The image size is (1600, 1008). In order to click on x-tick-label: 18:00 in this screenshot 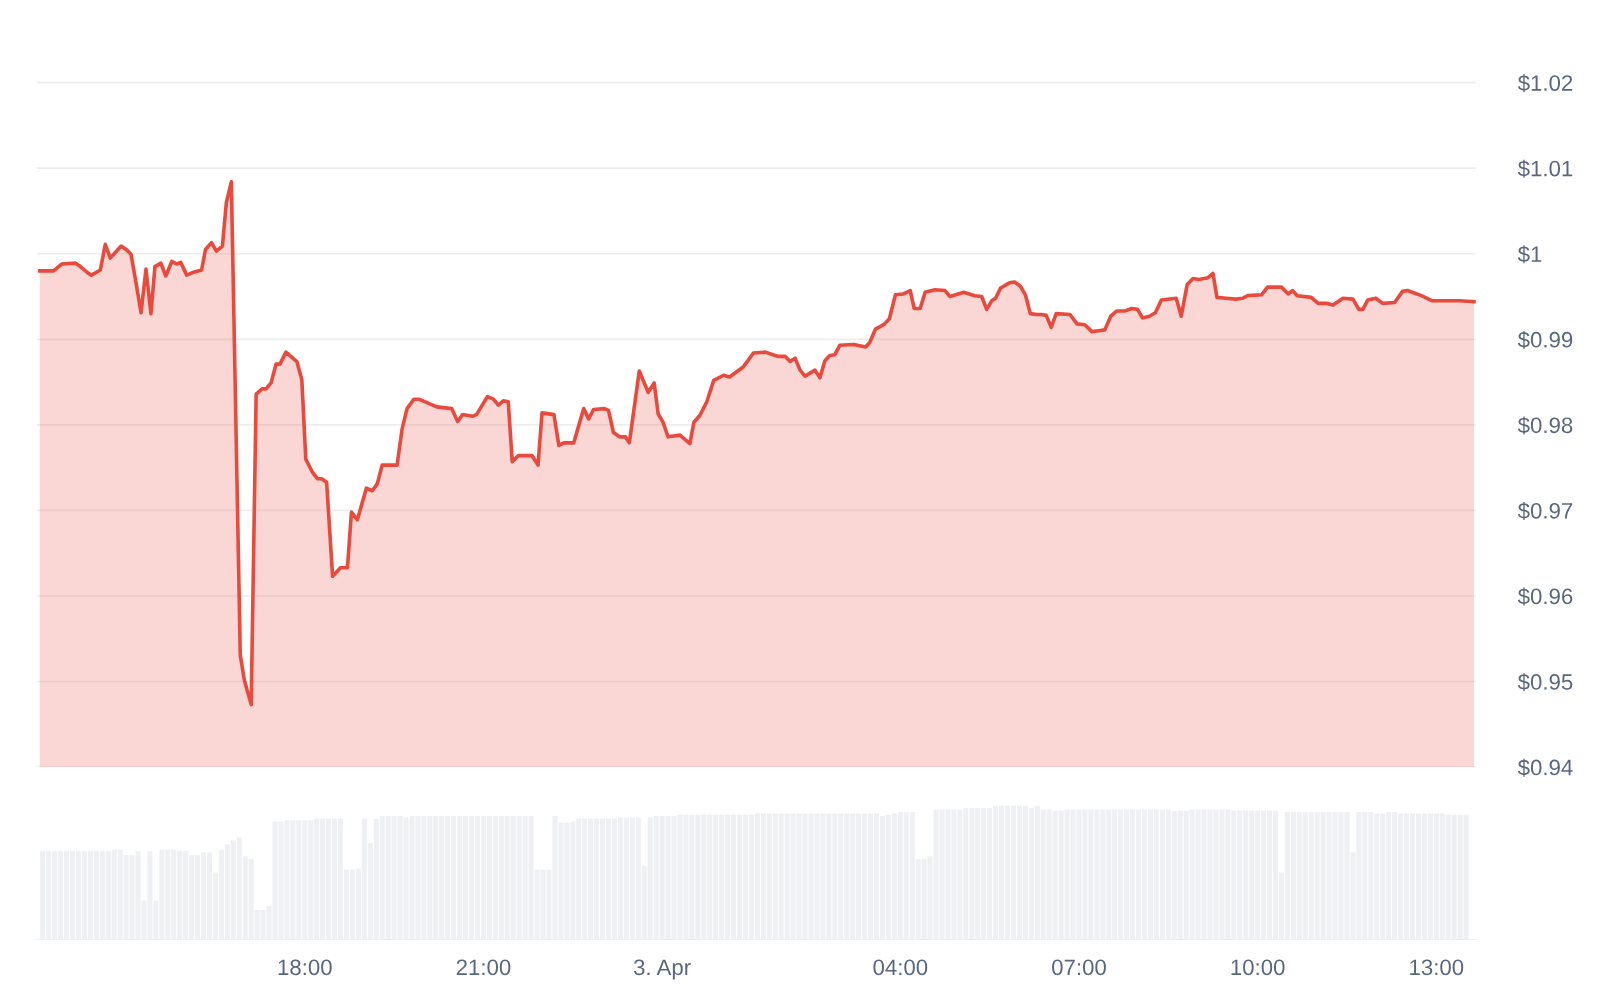, I will do `click(305, 967)`.